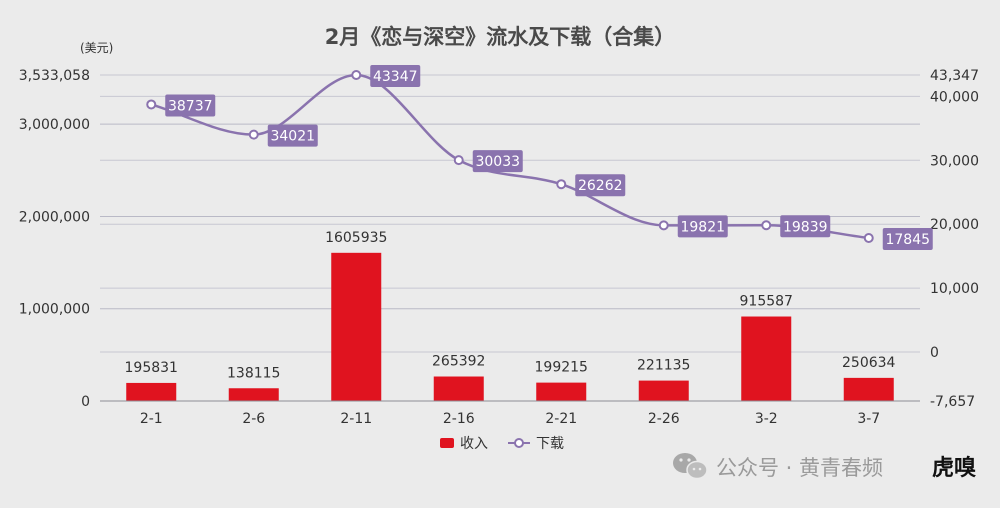 The image size is (1000, 508). I want to click on line-value-label: 34021, so click(292, 137).